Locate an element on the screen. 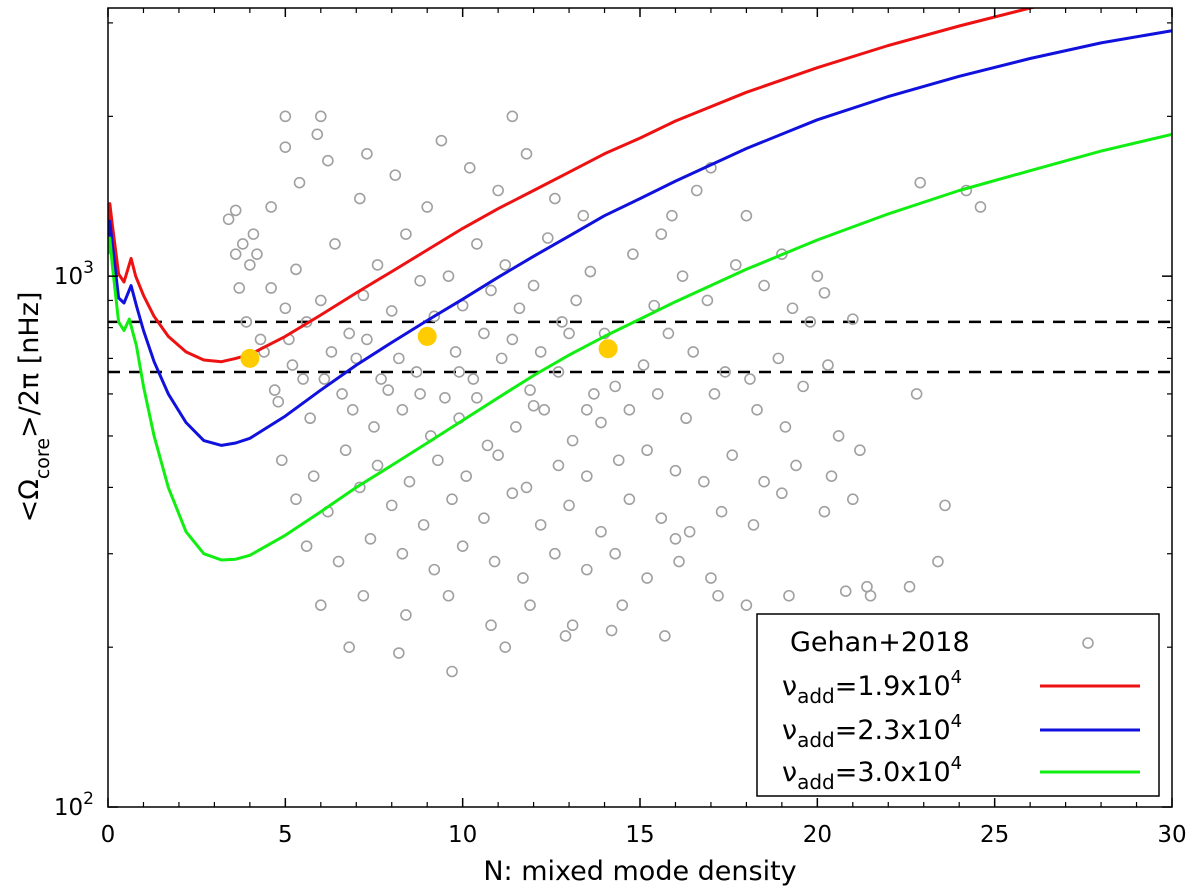  x-tick-label: 0 is located at coordinates (108, 835).